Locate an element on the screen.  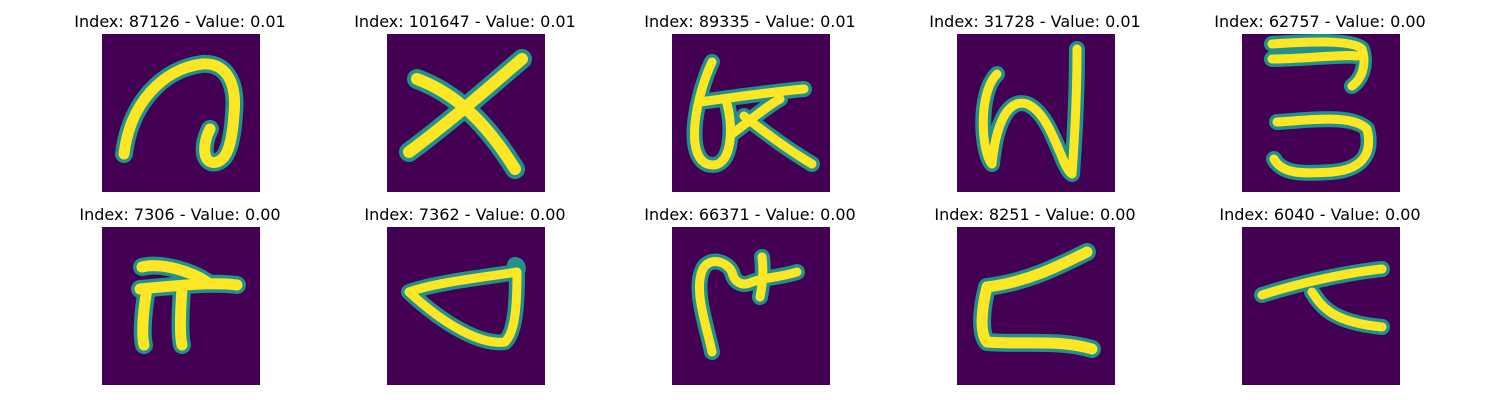
panel-title: Index: 8251 - Value: 0.00 is located at coordinates (1035, 214).